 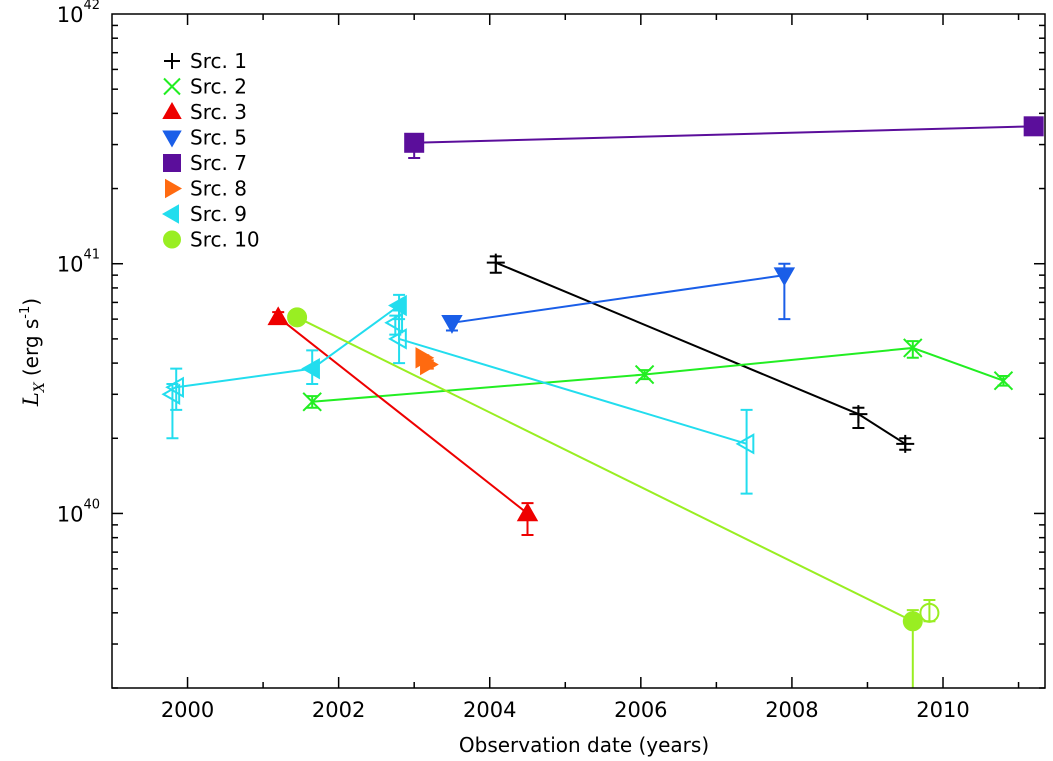 I want to click on legend-label: Src. 10, so click(x=225, y=240).